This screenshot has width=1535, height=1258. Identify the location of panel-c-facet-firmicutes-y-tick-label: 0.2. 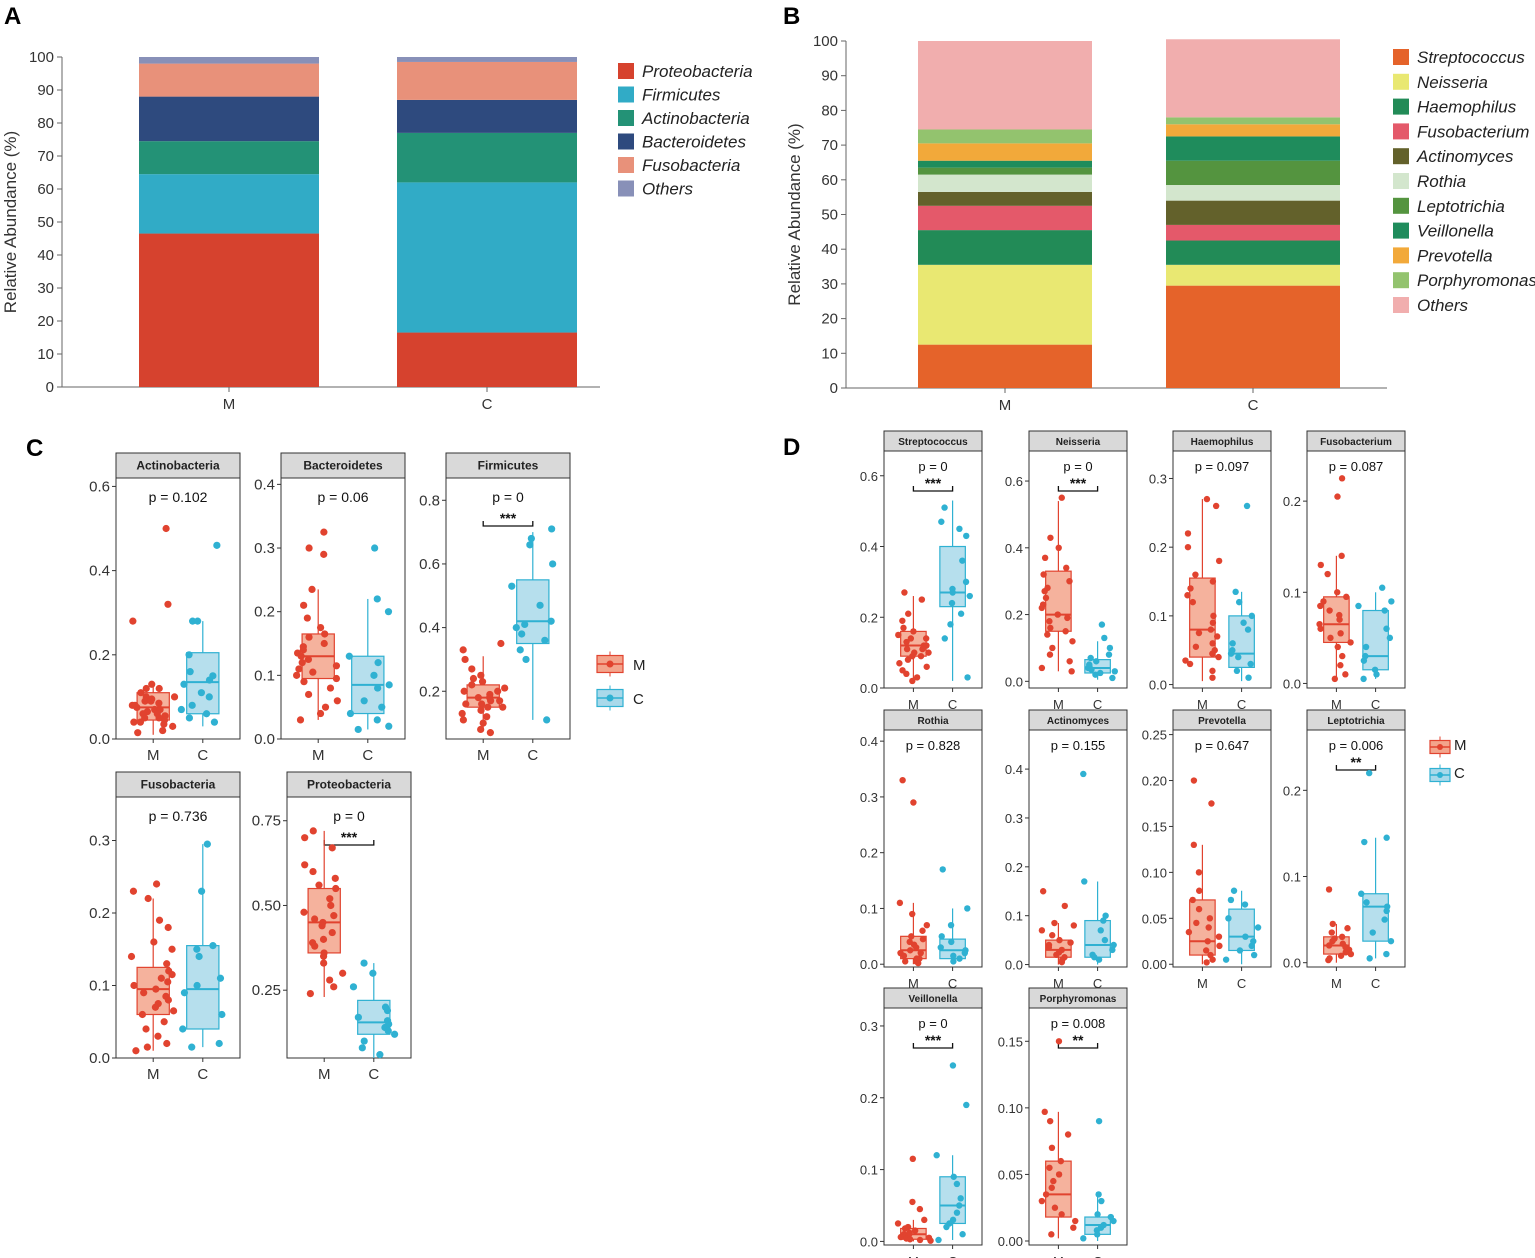
(429, 691).